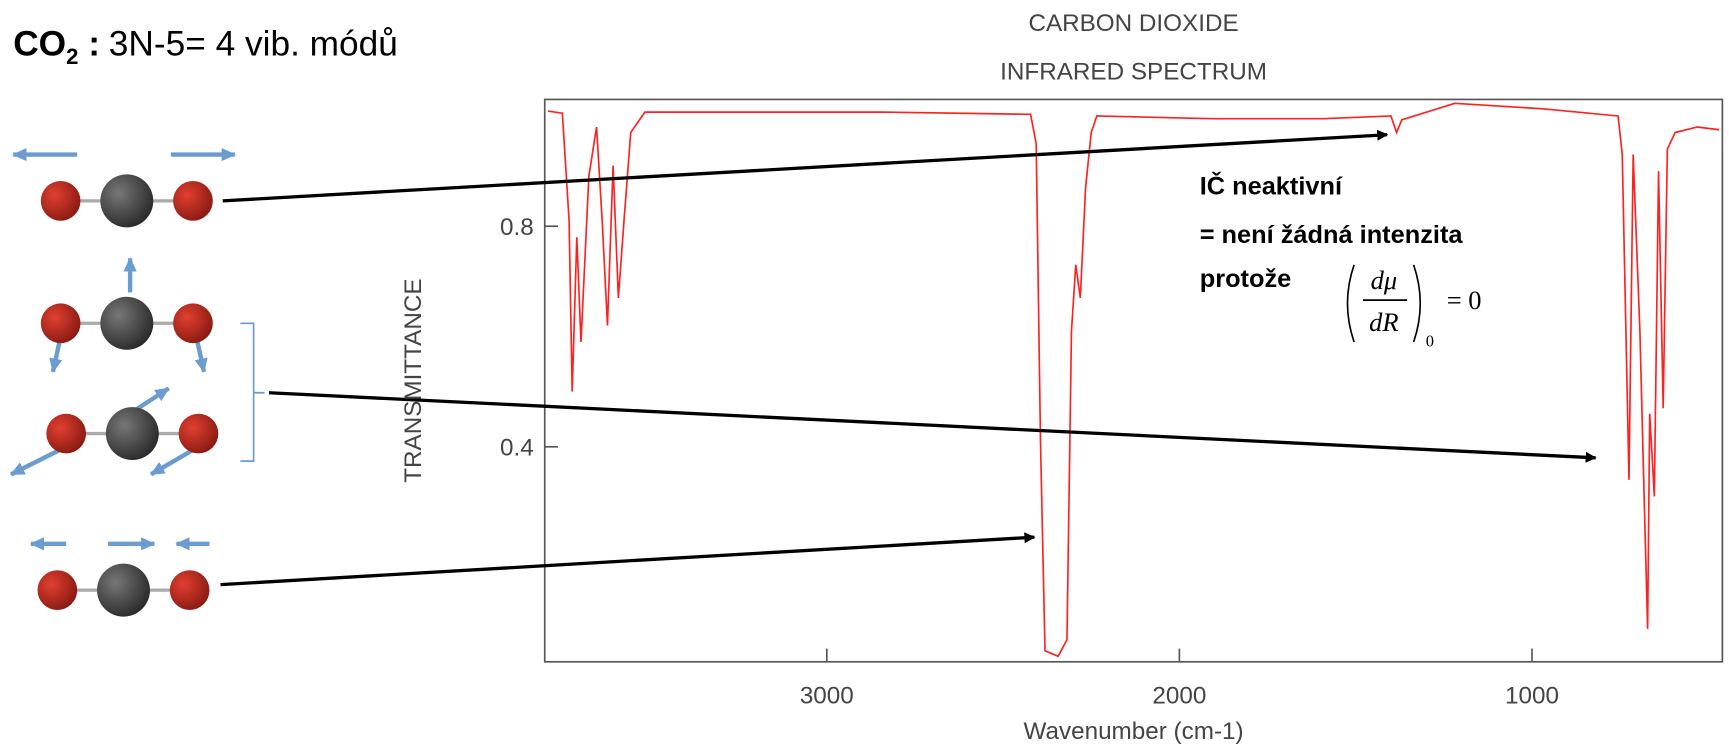 The height and width of the screenshot is (748, 1729). What do you see at coordinates (1179, 696) in the screenshot?
I see `x-tick-label: 2000` at bounding box center [1179, 696].